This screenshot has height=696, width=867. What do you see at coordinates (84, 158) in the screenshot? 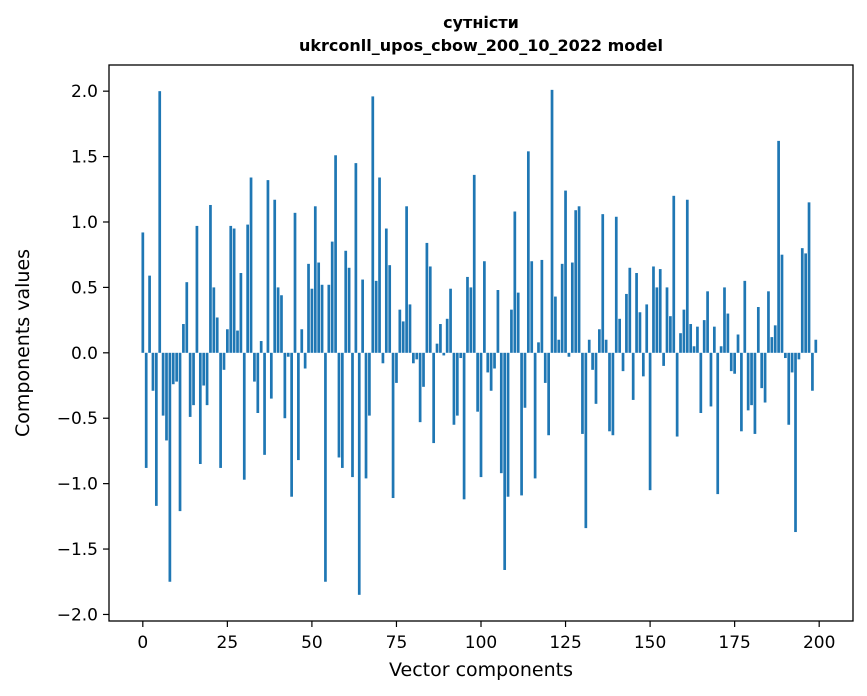
I see `y-tick-label: 1.5` at bounding box center [84, 158].